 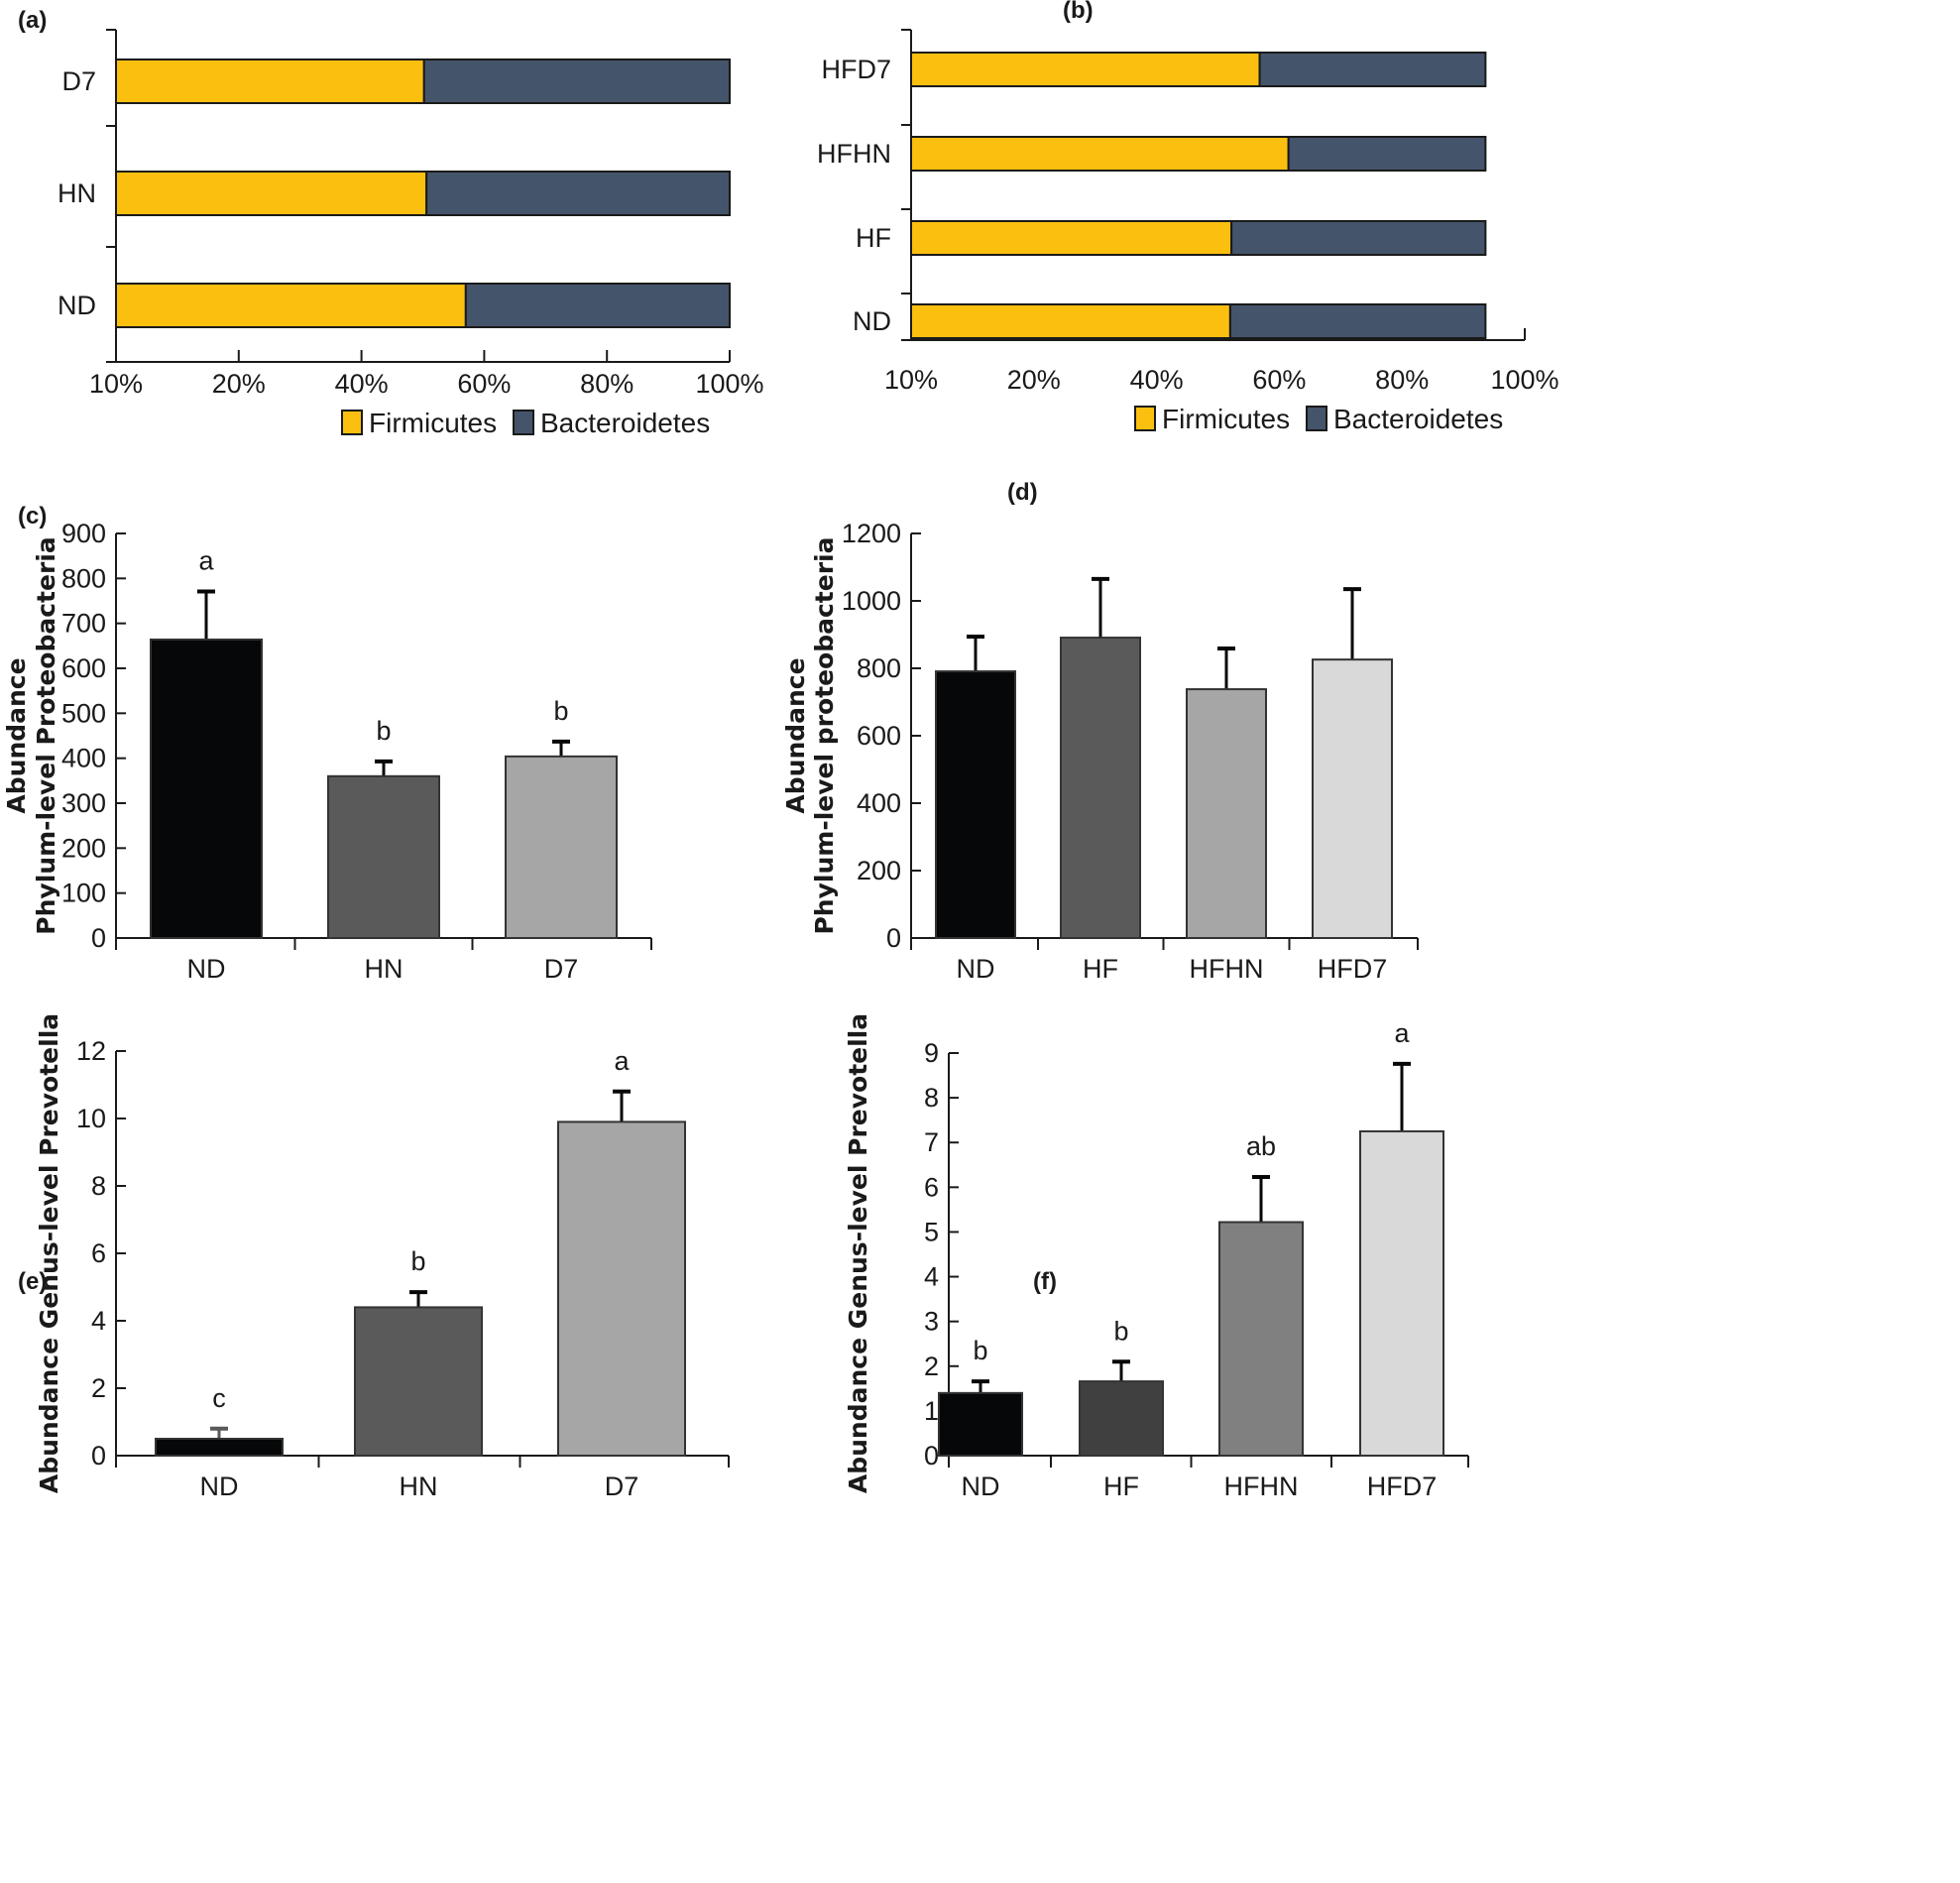 I want to click on y-category-label: HN, so click(x=77, y=193).